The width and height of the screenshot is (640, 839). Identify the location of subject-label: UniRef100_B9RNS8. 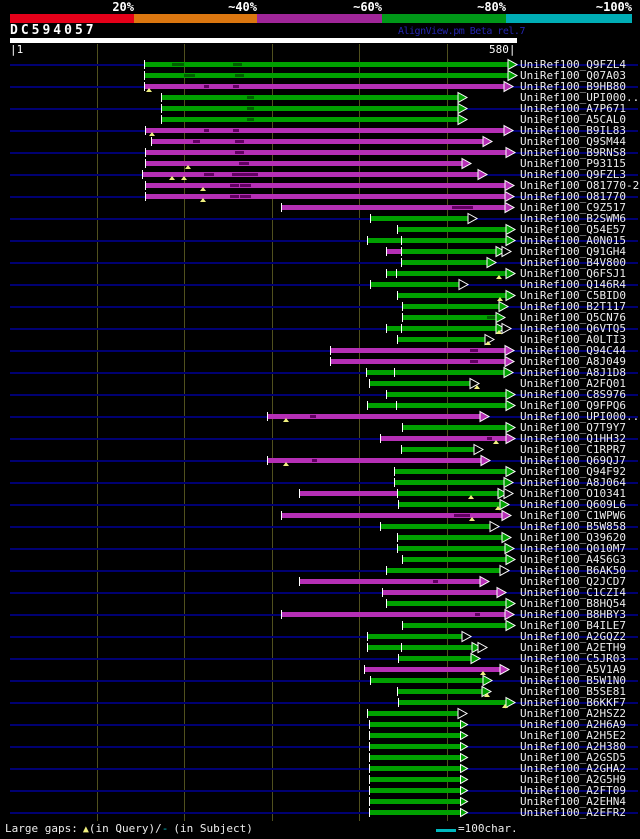
(573, 152).